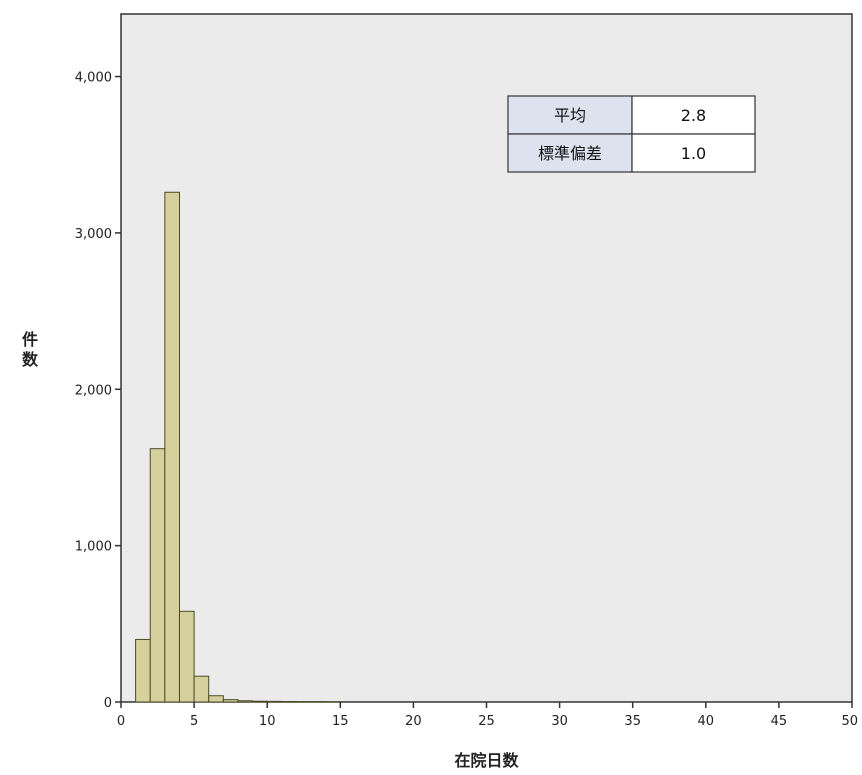  Describe the element at coordinates (194, 721) in the screenshot. I see `x-tick-label: 5` at that location.